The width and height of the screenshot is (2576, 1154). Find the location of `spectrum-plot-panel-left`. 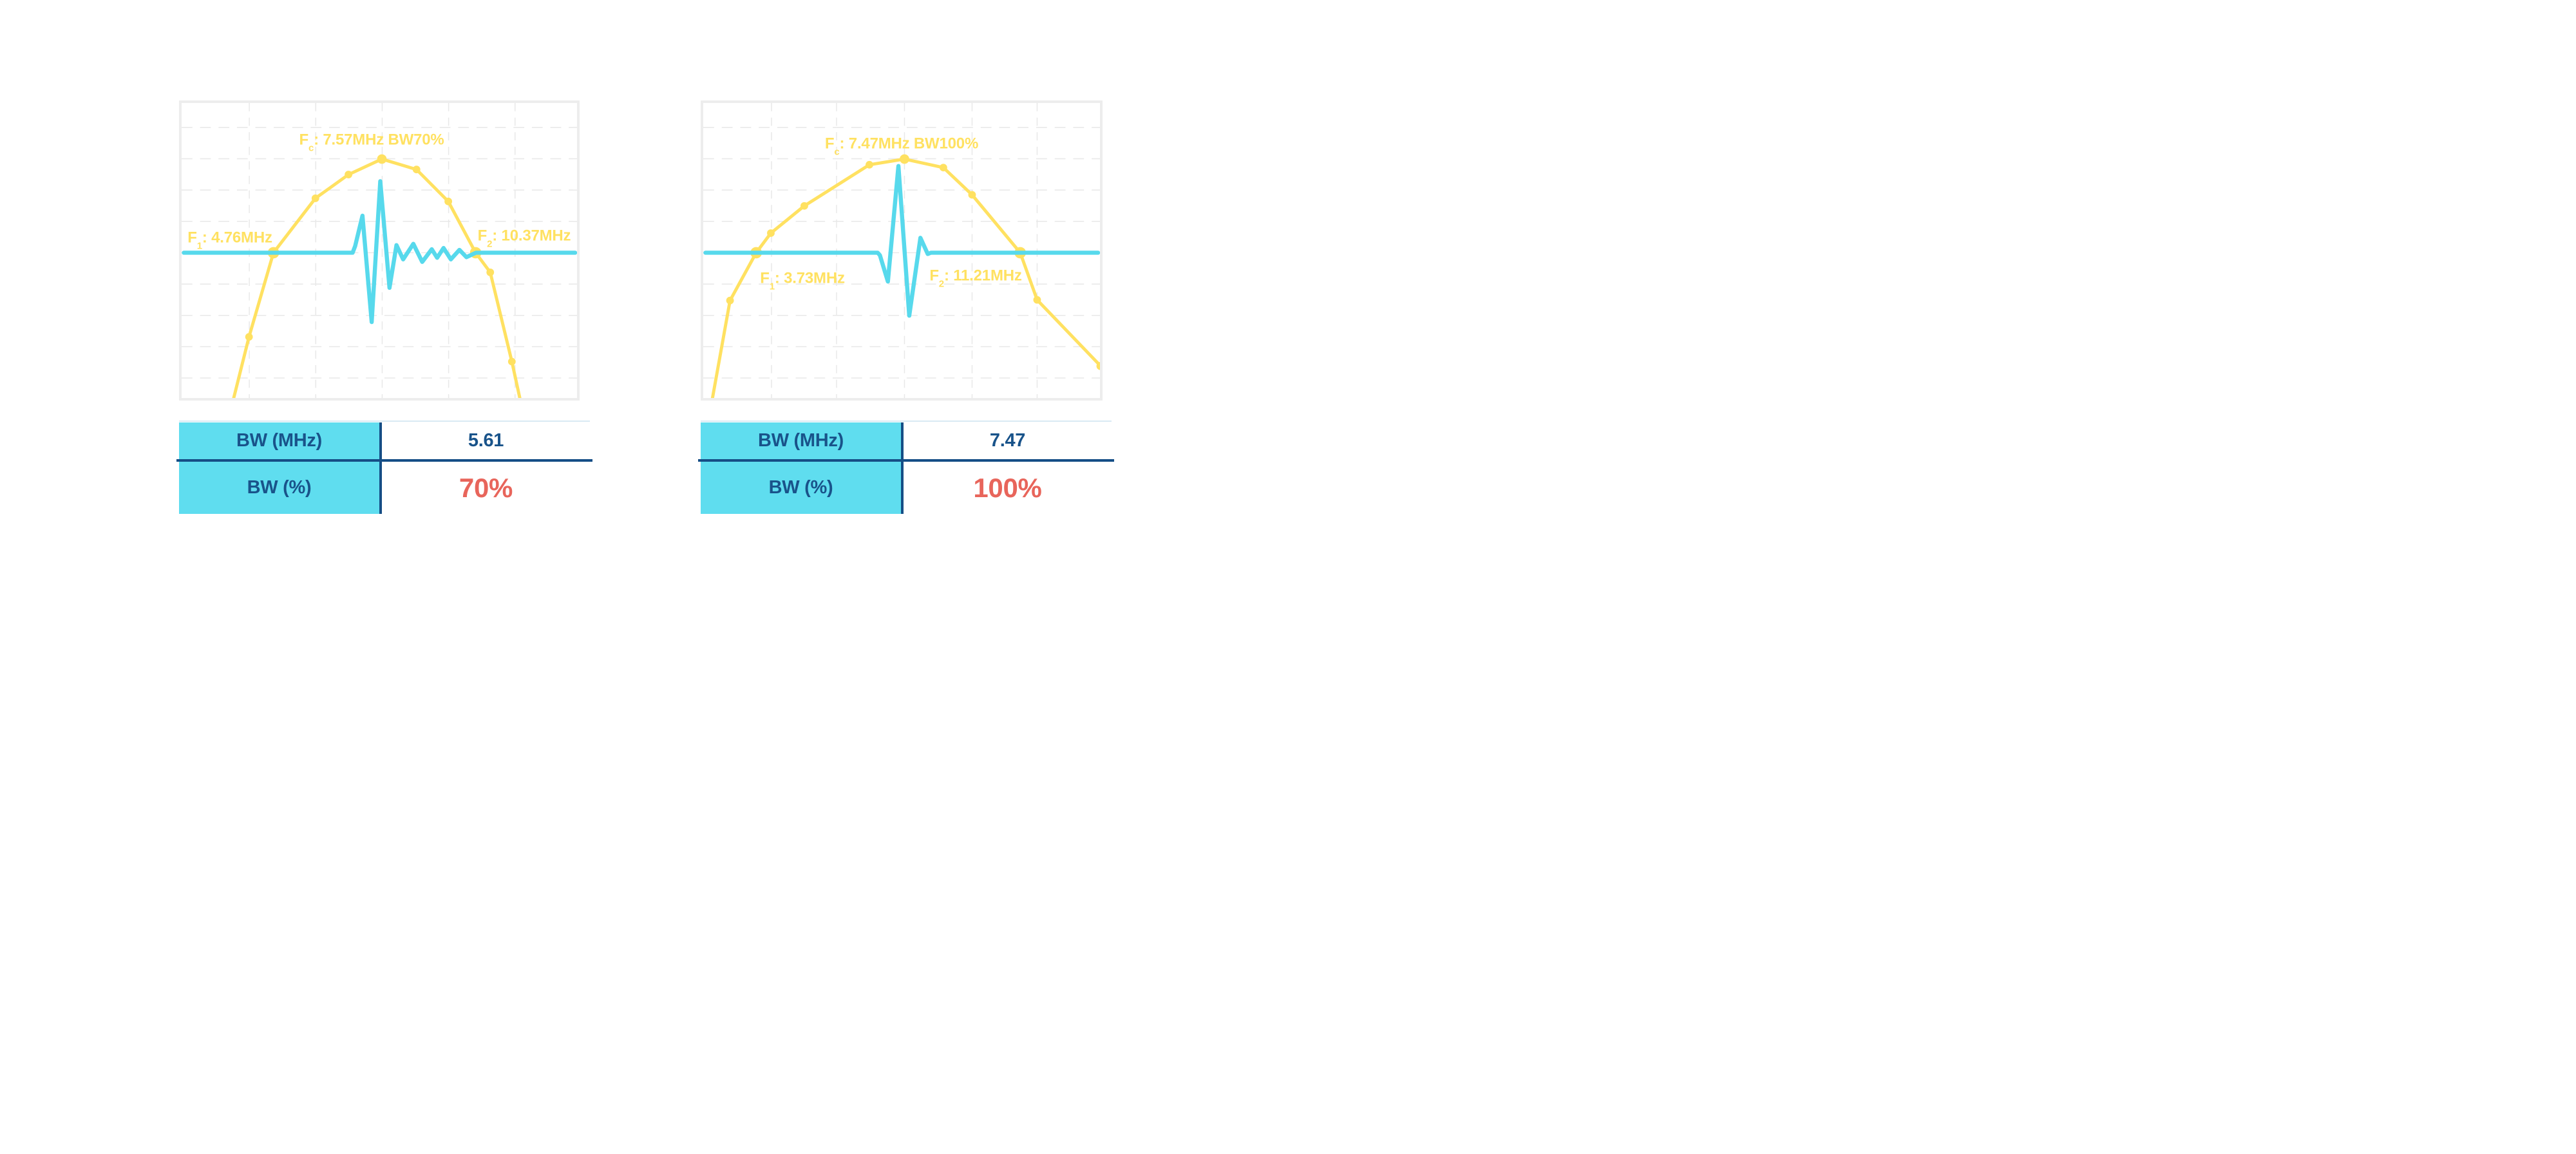

spectrum-plot-panel-left is located at coordinates (380, 250).